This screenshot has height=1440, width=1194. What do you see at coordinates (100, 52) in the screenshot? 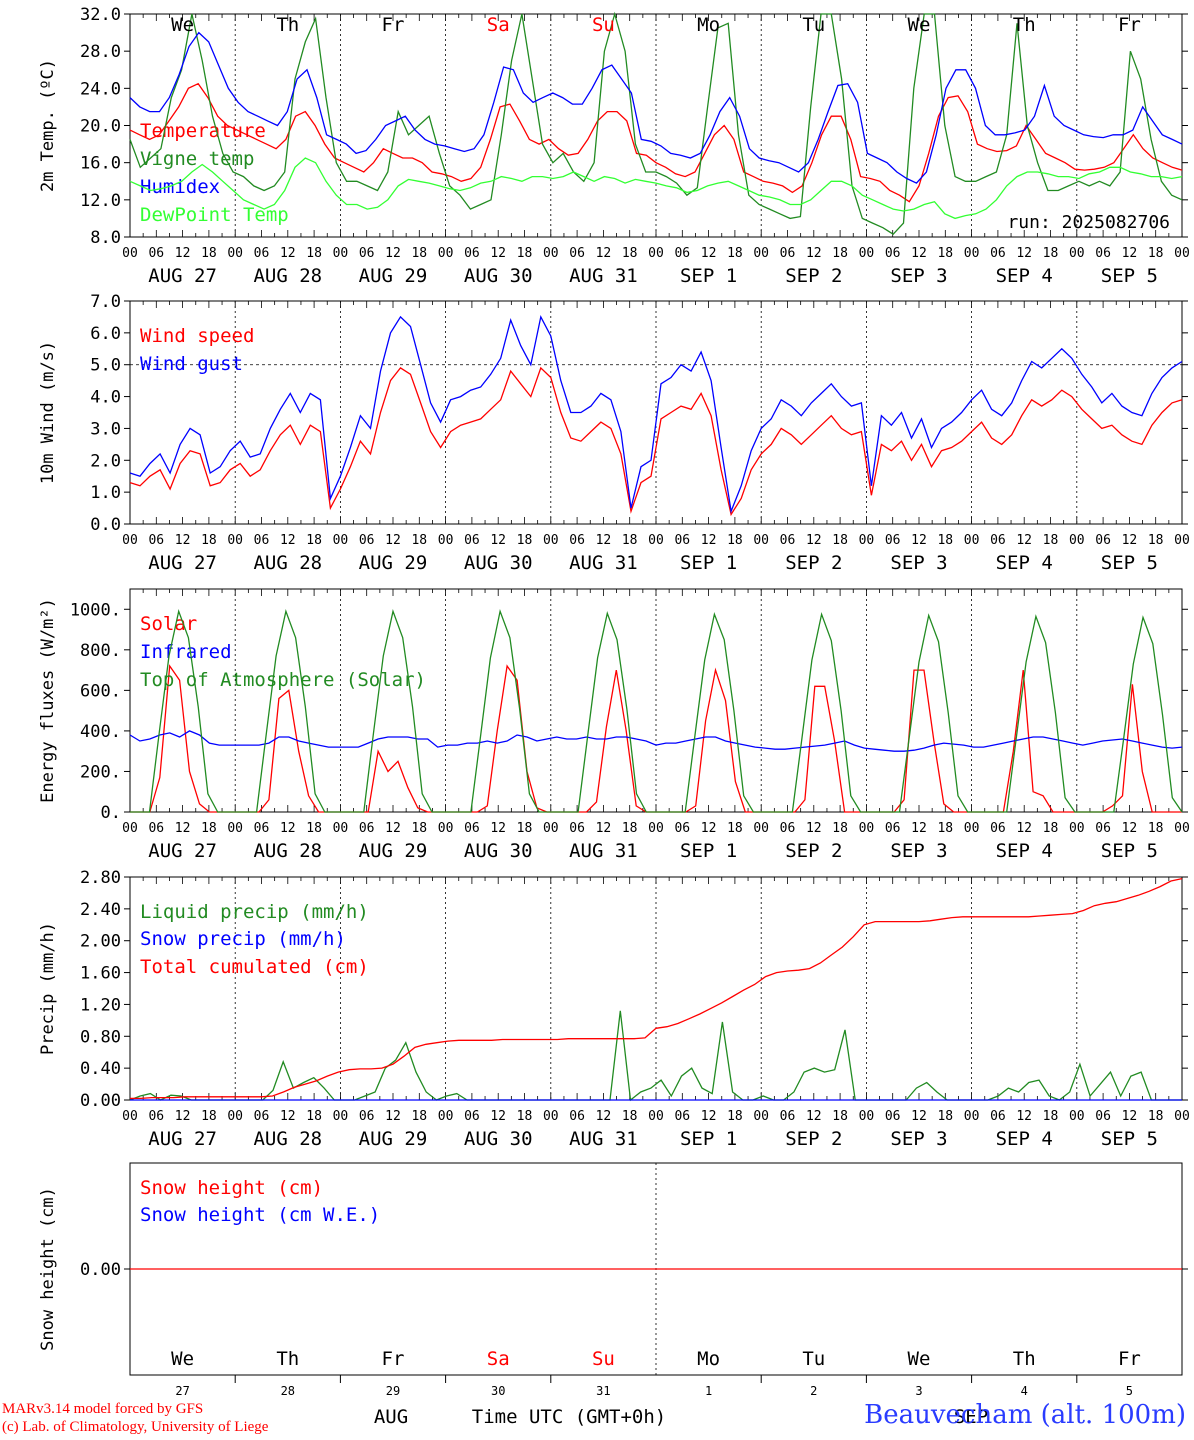
I see `y-tick-label: 28.0` at bounding box center [100, 52].